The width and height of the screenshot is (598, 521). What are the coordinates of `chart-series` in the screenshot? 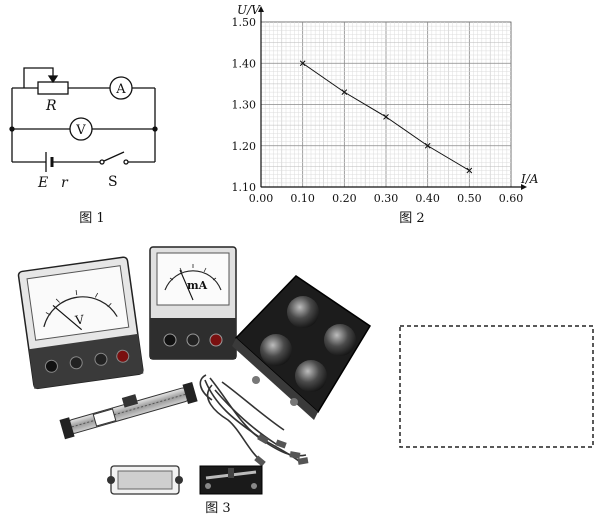 It's located at (386, 117).